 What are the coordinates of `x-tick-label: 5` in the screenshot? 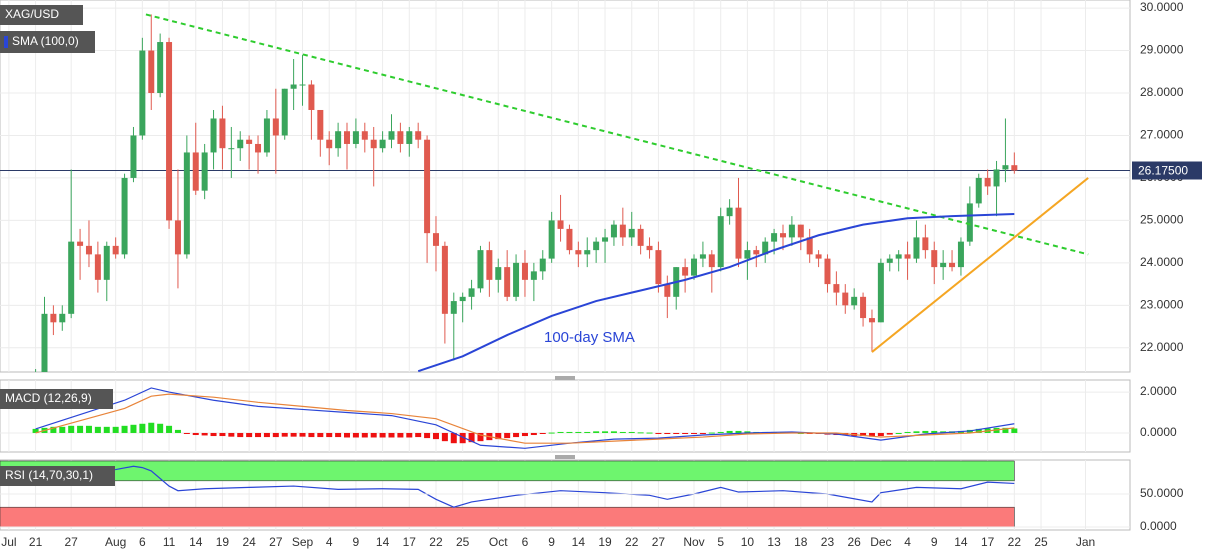 It's located at (720, 542).